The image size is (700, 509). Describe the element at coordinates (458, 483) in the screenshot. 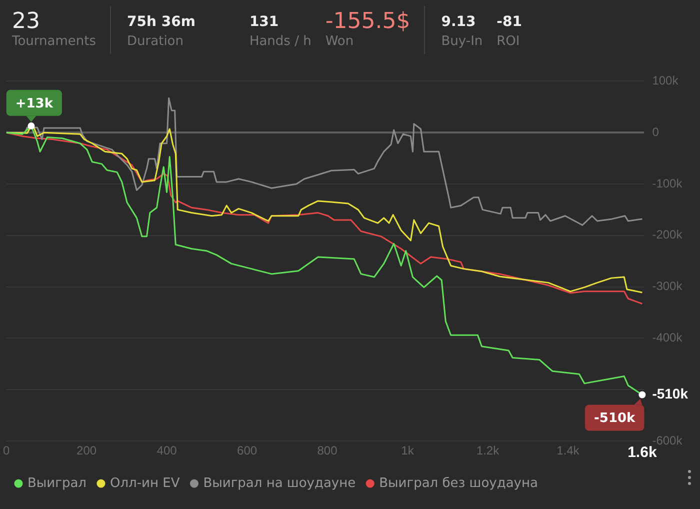

I see `legend-label: Выиграл без шоудауна` at that location.